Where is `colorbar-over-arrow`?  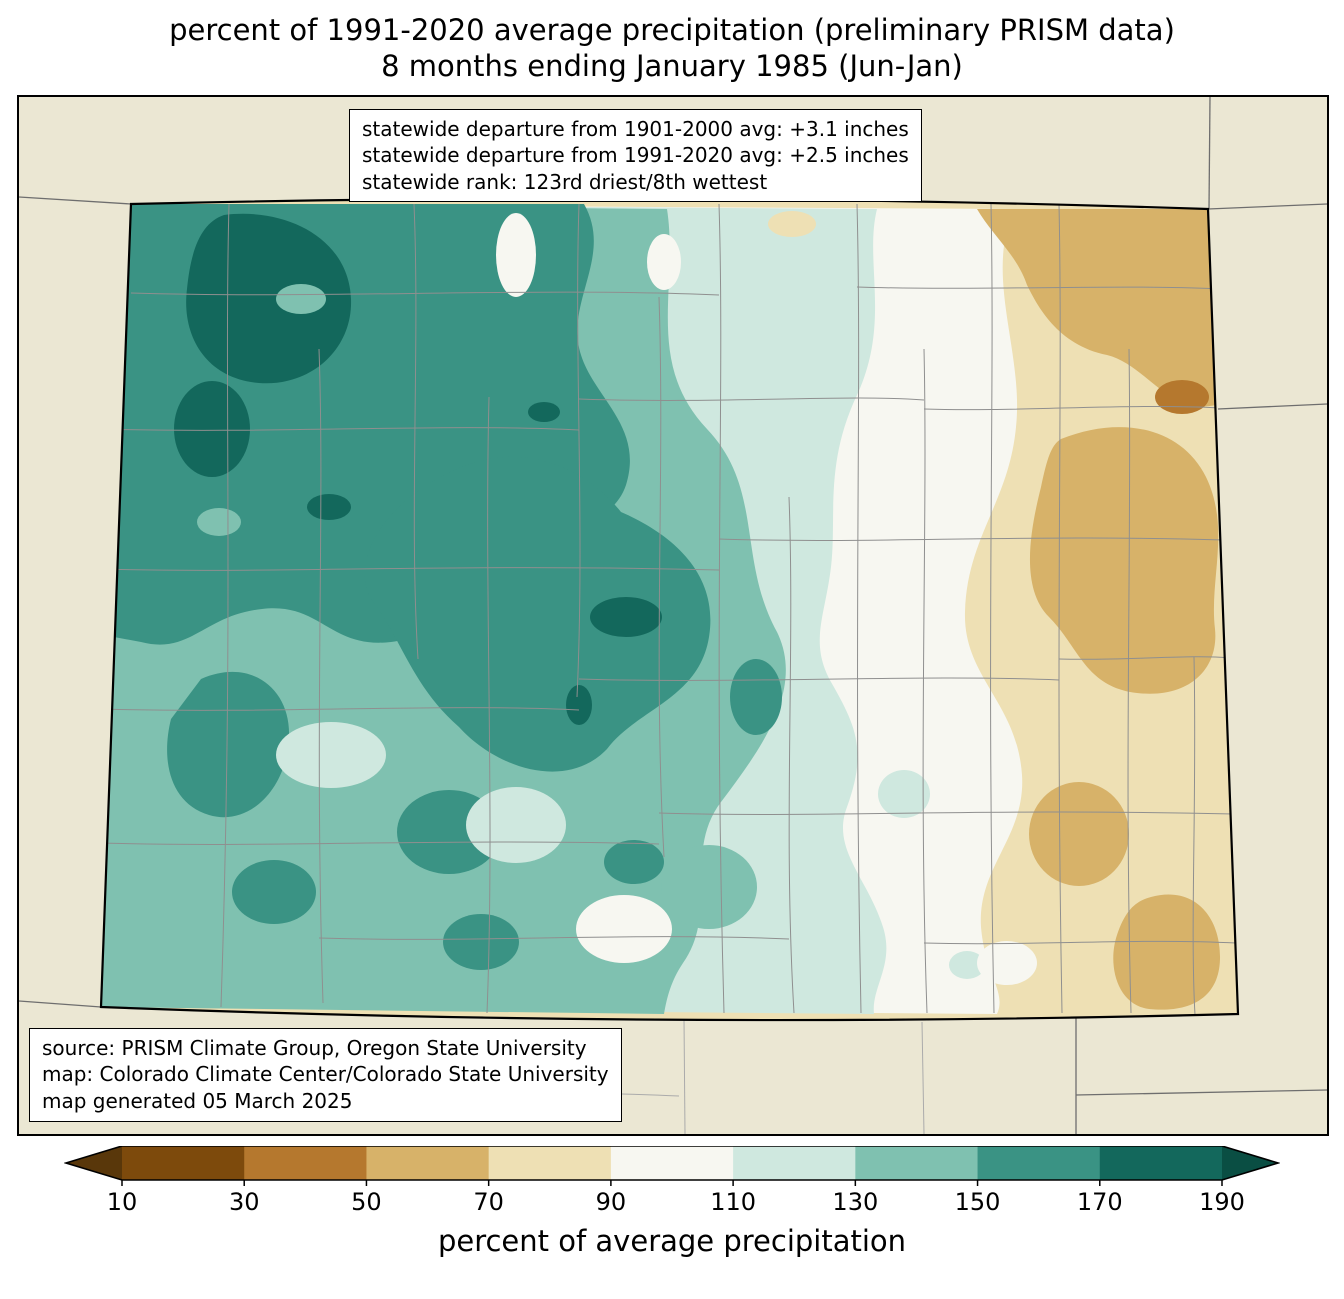
colorbar-over-arrow is located at coordinates (1250, 1162).